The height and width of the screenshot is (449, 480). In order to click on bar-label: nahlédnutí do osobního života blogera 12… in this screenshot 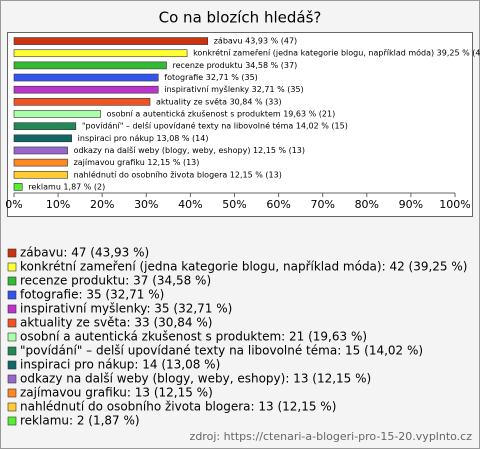, I will do `click(178, 174)`.